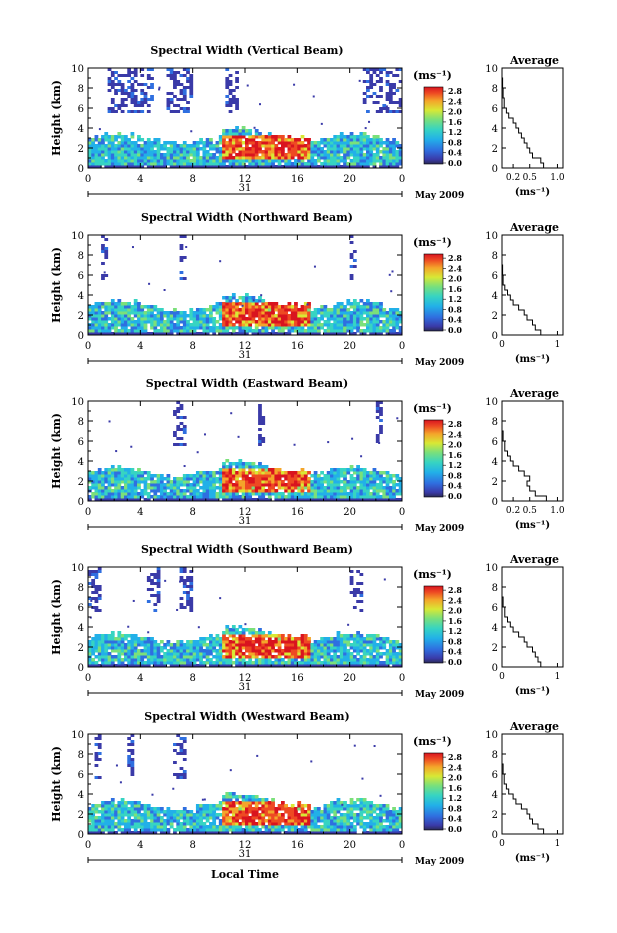 This screenshot has height=933, width=617. Describe the element at coordinates (247, 383) in the screenshot. I see `panel-title: Spectral Width (Eastward Beam)` at that location.